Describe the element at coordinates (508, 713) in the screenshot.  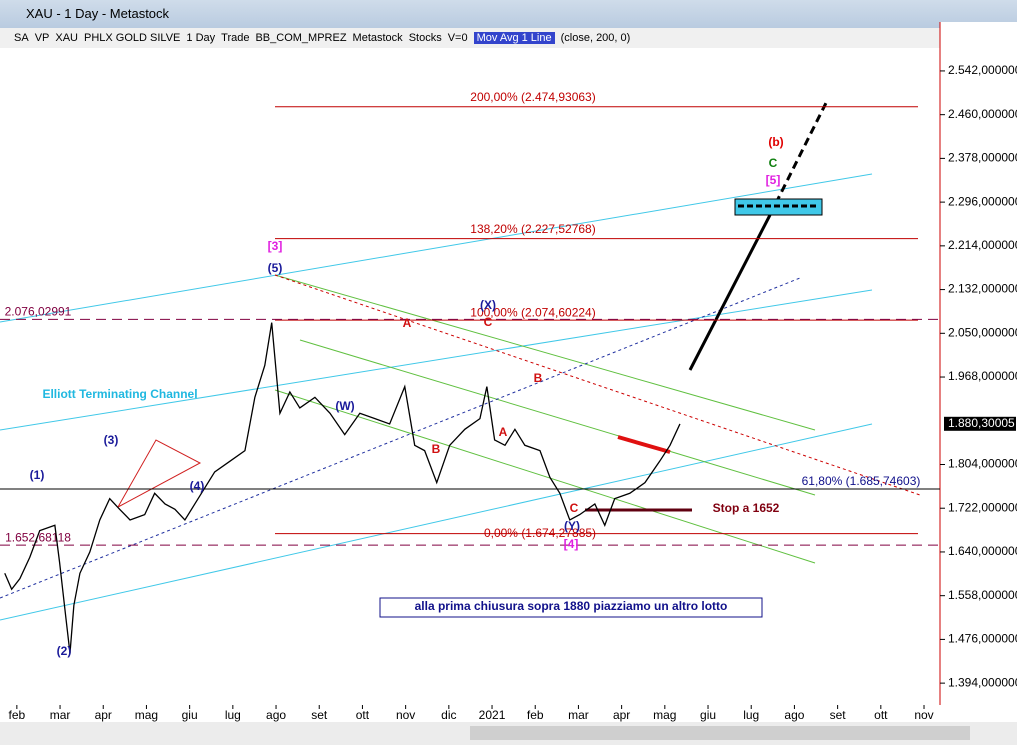
I see `x-axis-bg` at that location.